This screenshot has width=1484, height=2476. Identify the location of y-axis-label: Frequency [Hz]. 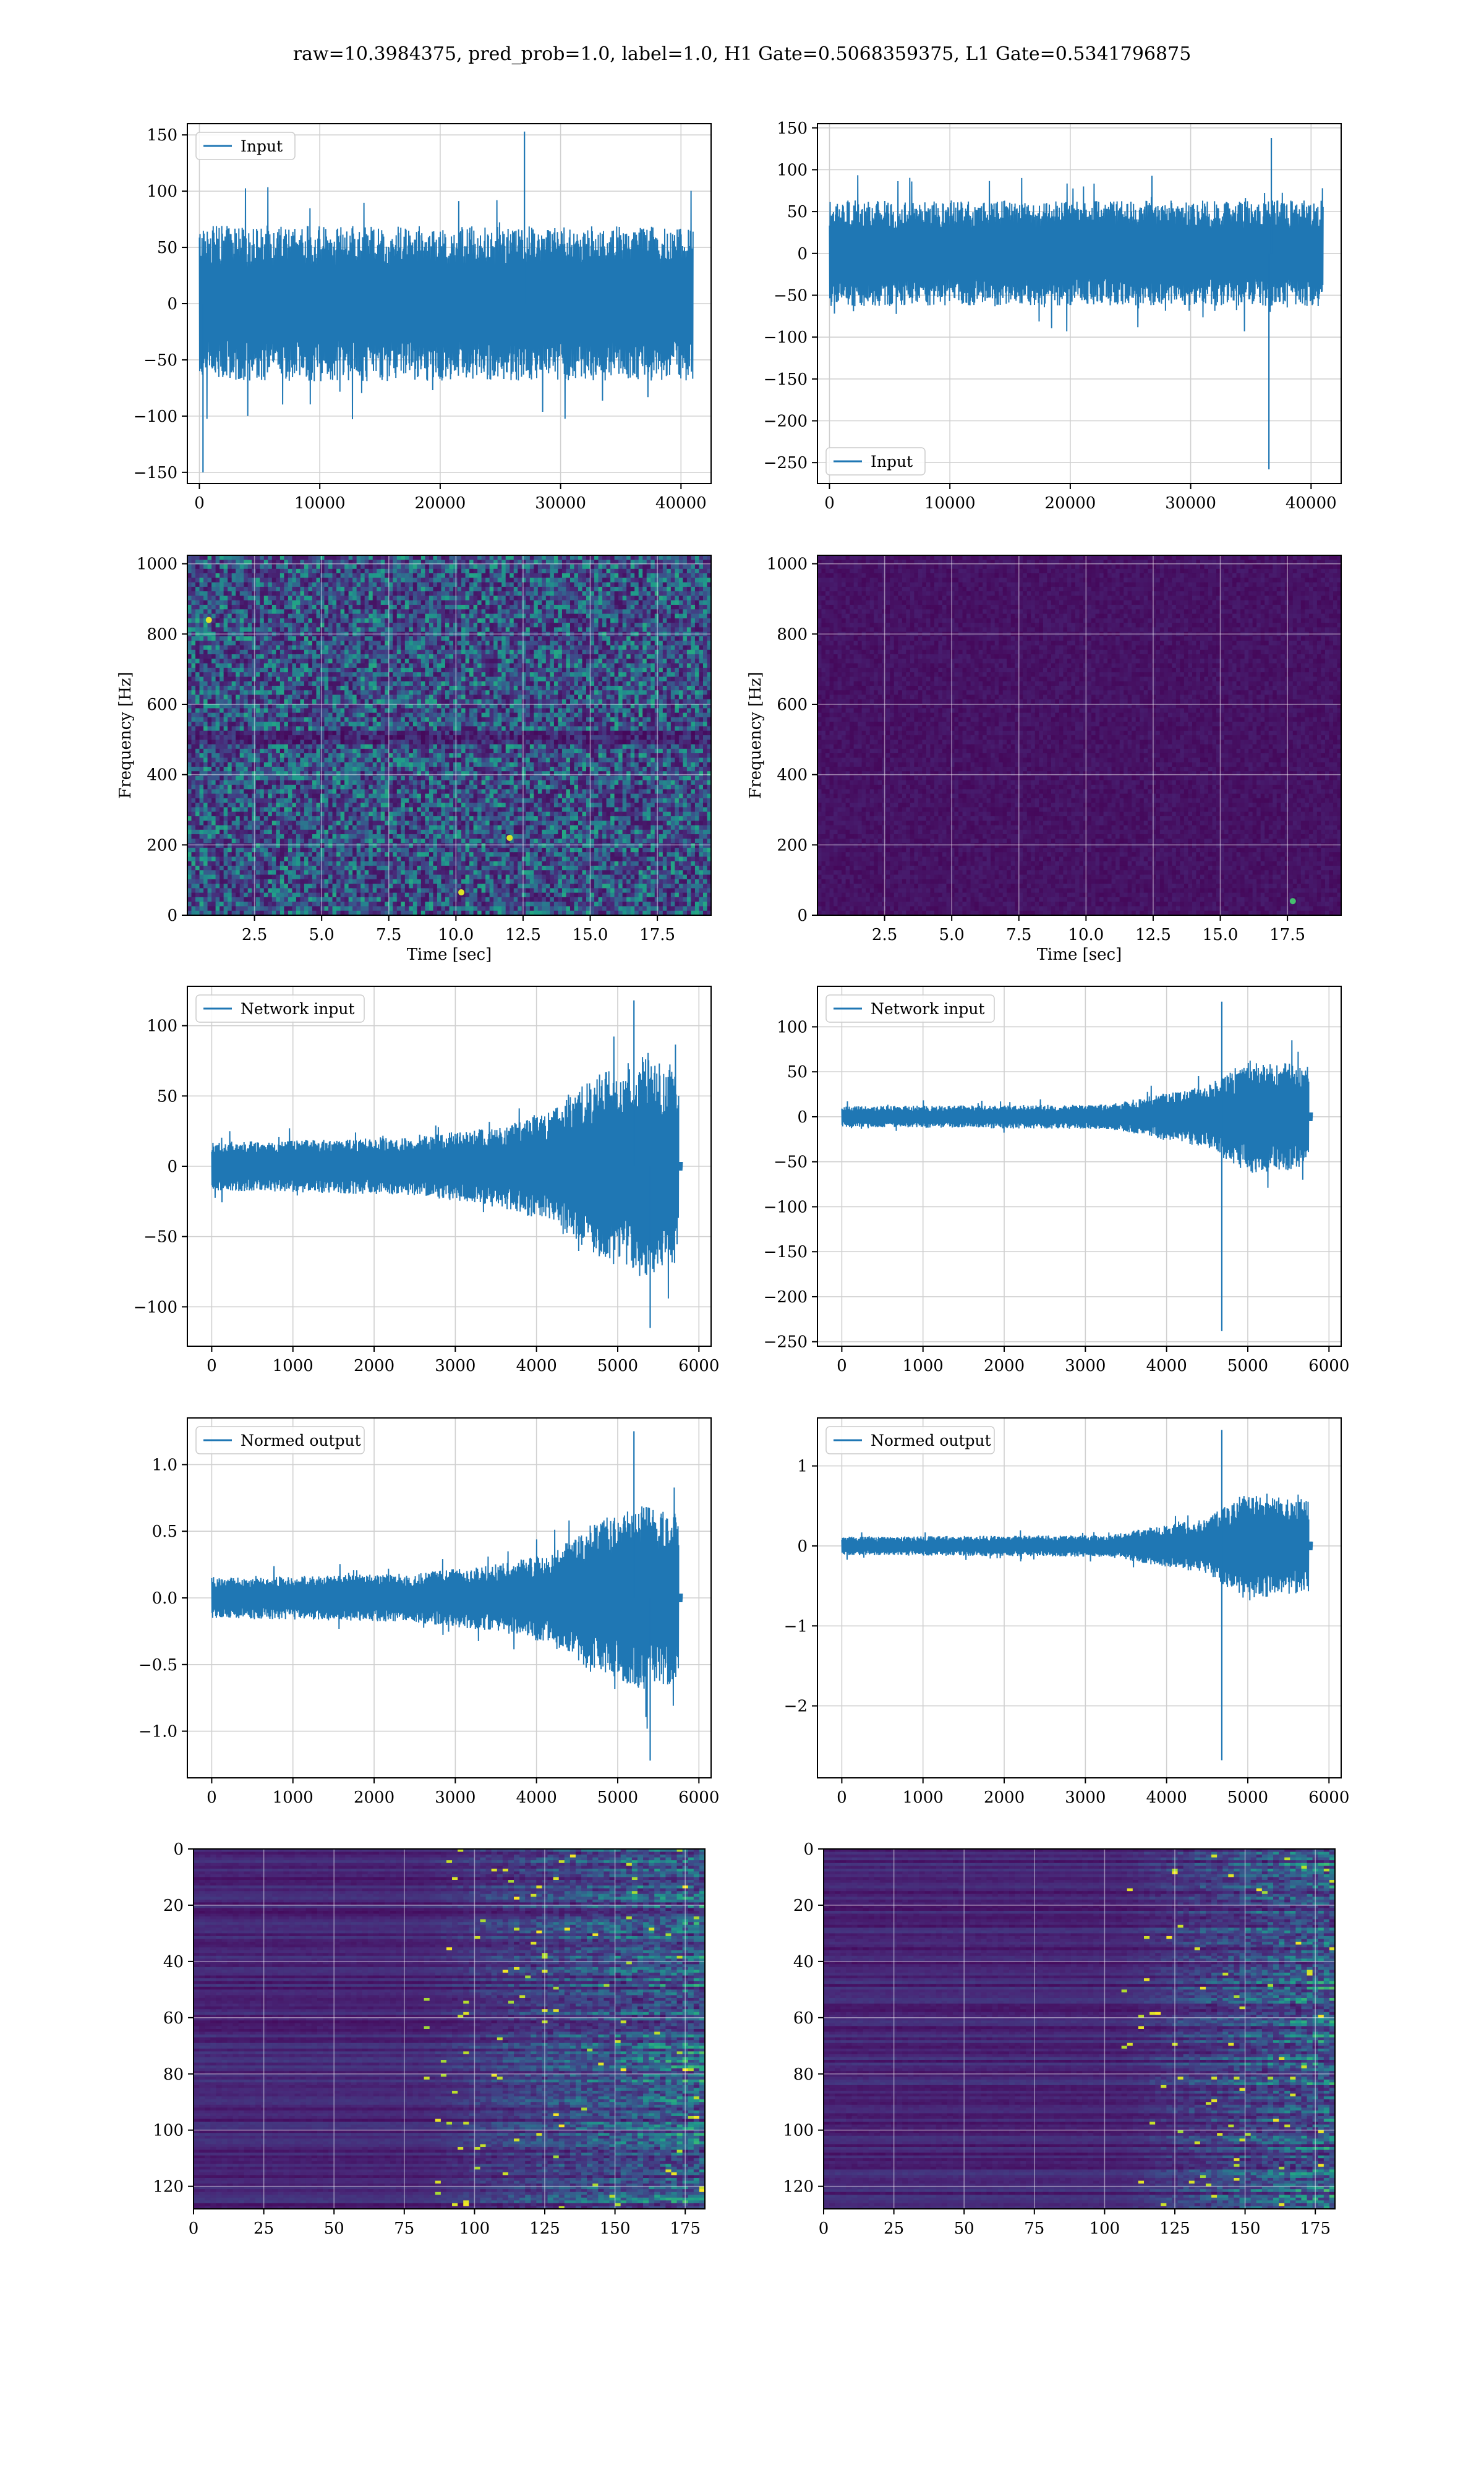
(125, 735).